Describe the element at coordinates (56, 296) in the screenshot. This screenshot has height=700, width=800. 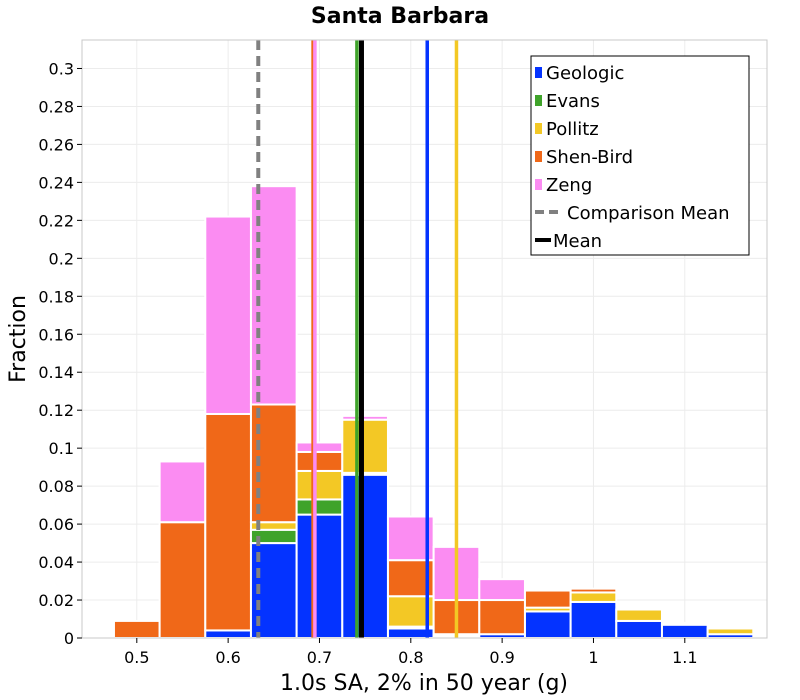
I see `y-tick-label: 0.18` at that location.